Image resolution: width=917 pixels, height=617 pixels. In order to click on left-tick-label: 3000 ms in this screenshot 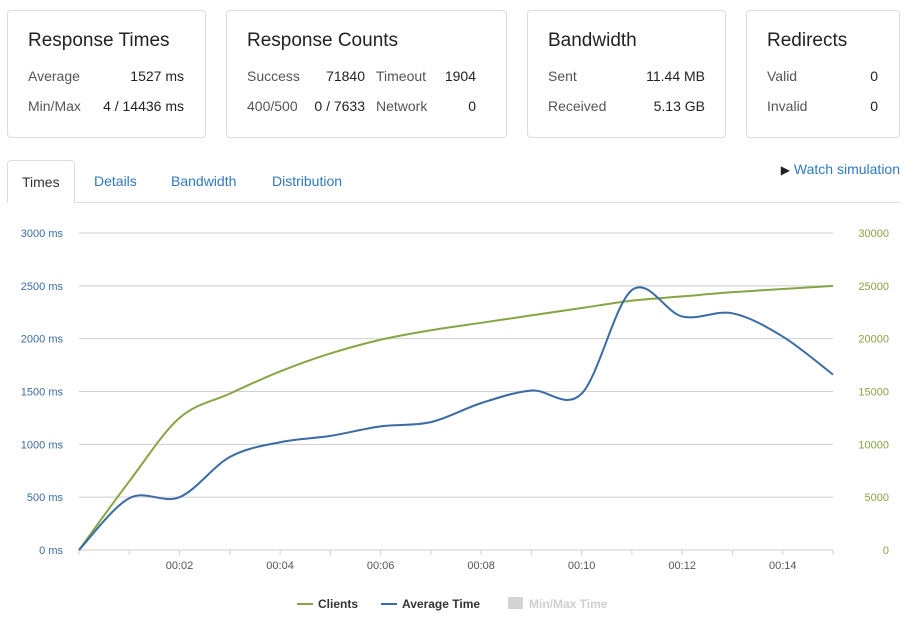, I will do `click(42, 234)`.